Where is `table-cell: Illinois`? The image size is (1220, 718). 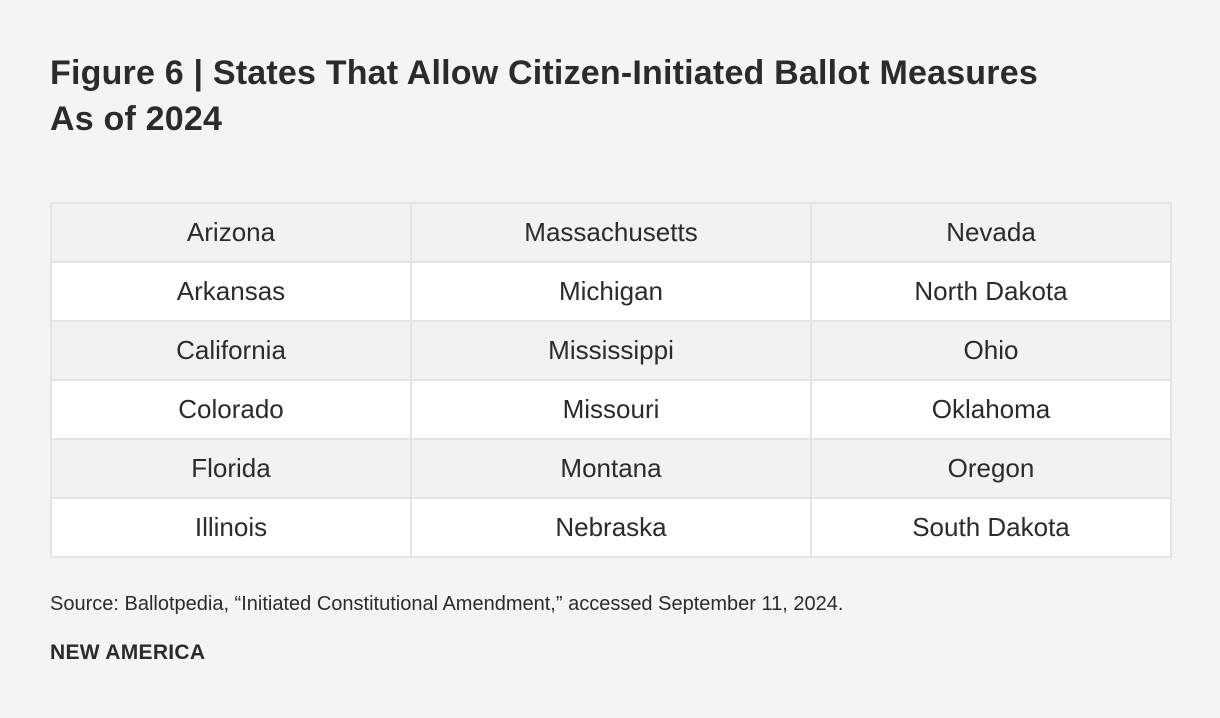
table-cell: Illinois is located at coordinates (231, 527).